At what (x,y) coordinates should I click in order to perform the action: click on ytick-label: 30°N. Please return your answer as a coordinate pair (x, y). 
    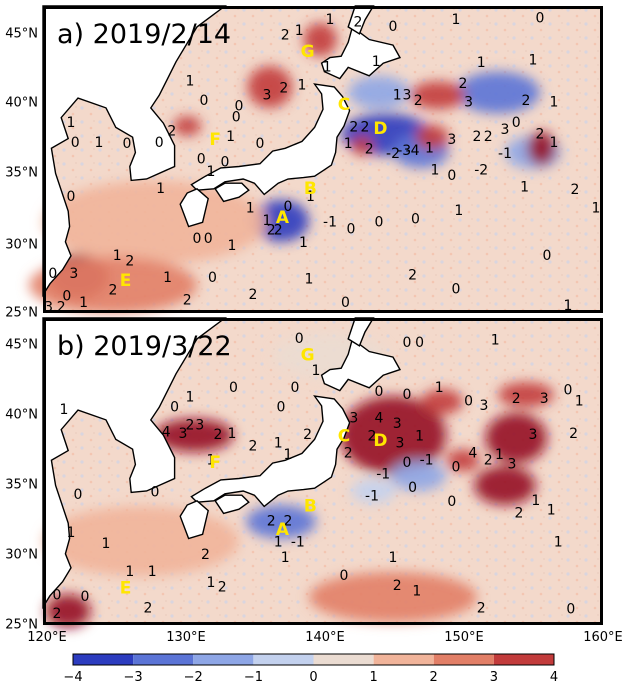
    Looking at the image, I should click on (21, 245).